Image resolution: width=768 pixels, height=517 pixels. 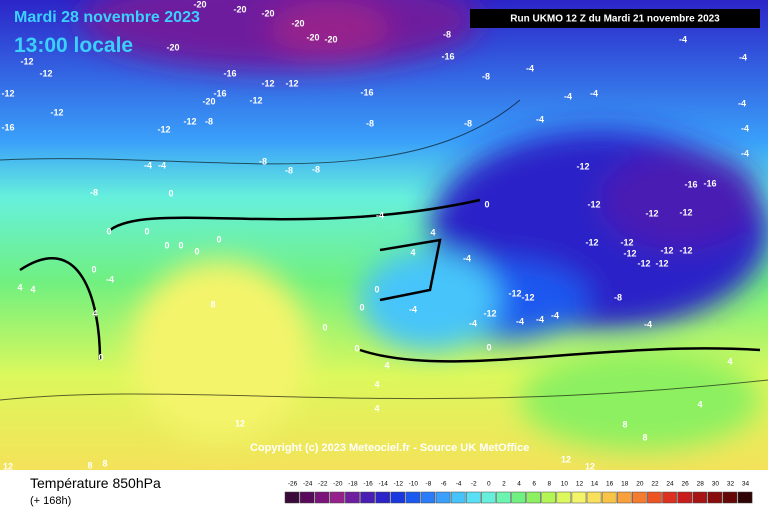 I want to click on scale-label: 18, so click(x=625, y=484).